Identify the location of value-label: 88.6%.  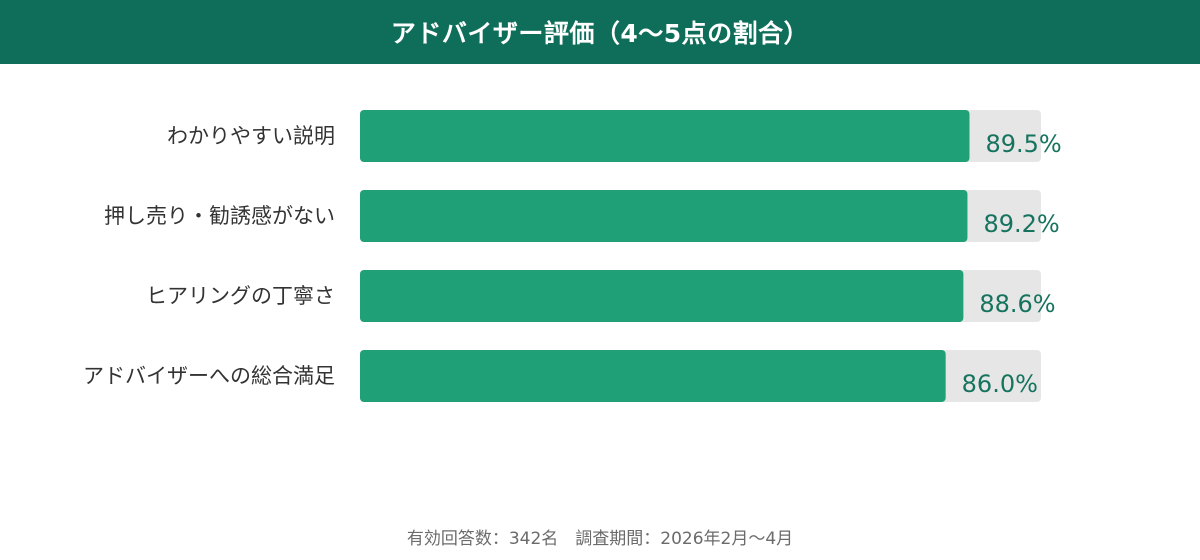
(1017, 304).